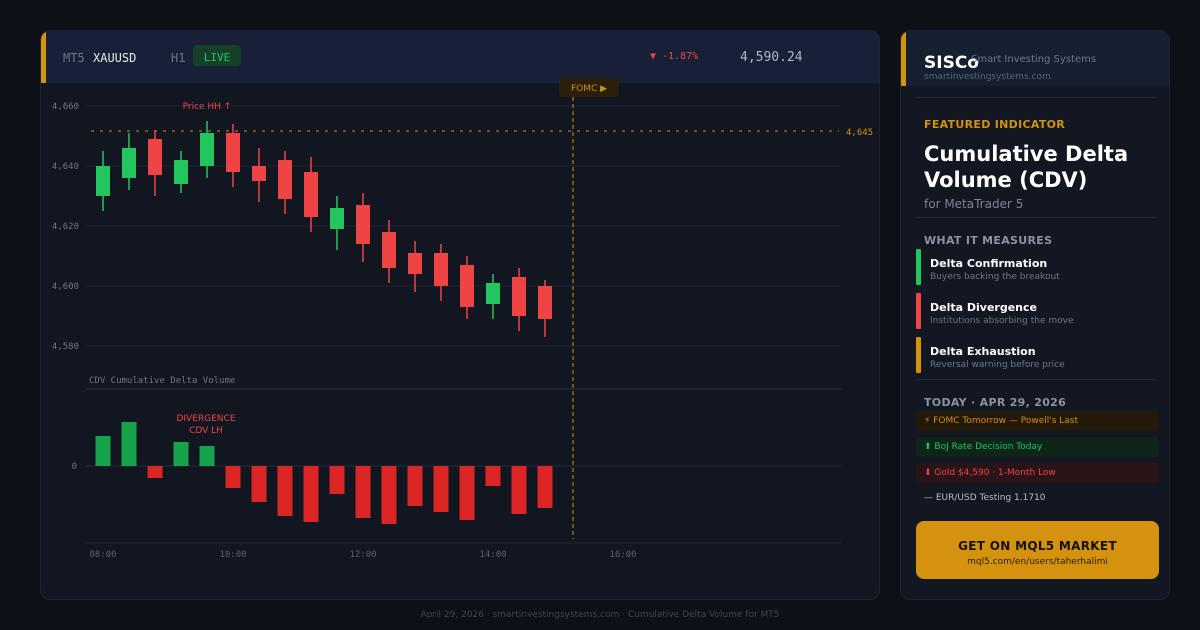 Image resolution: width=1200 pixels, height=630 pixels. I want to click on time-tick-label: 16:00, so click(622, 555).